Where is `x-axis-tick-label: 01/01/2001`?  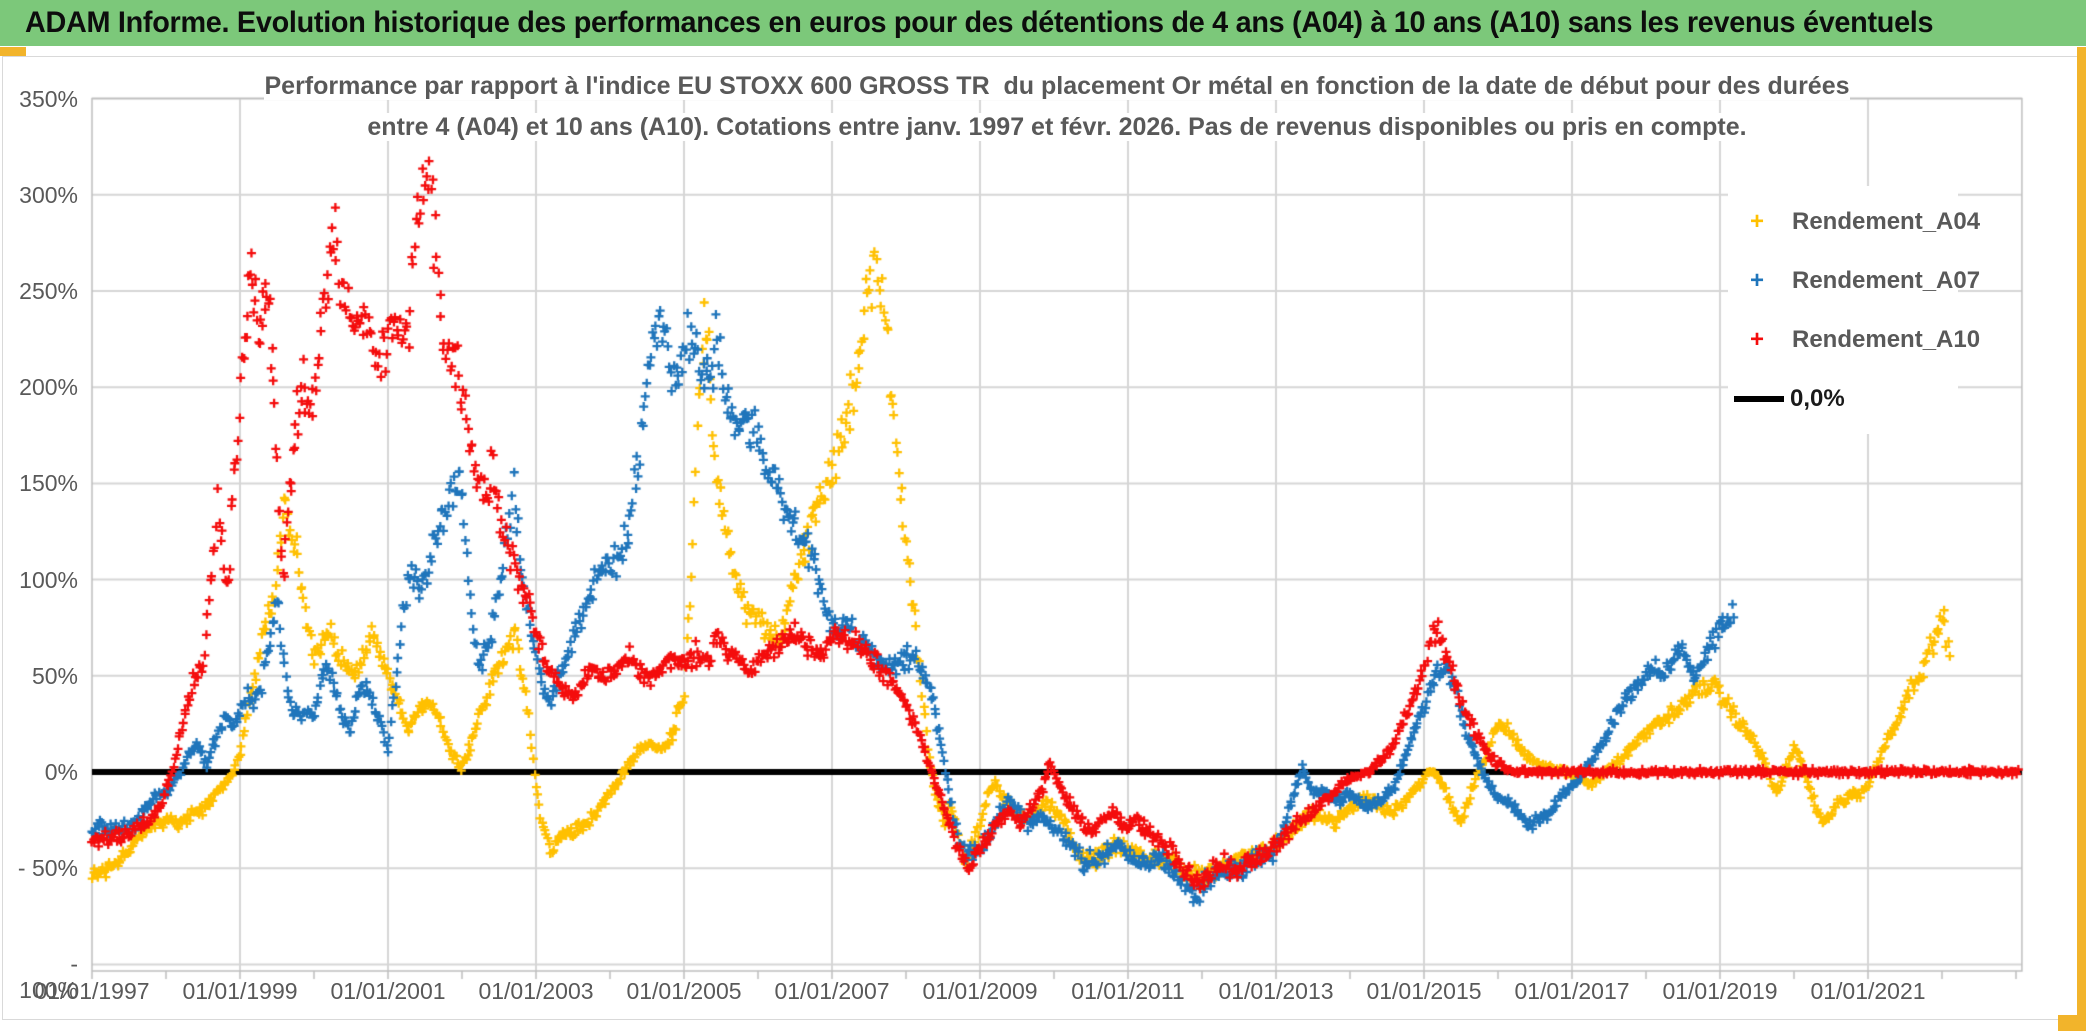
x-axis-tick-label: 01/01/2001 is located at coordinates (388, 991).